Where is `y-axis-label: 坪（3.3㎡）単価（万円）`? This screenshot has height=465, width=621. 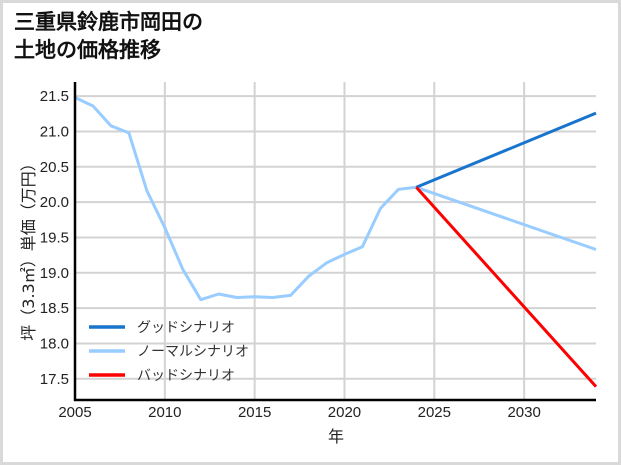 y-axis-label: 坪（3.3㎡）単価（万円） is located at coordinates (28, 247).